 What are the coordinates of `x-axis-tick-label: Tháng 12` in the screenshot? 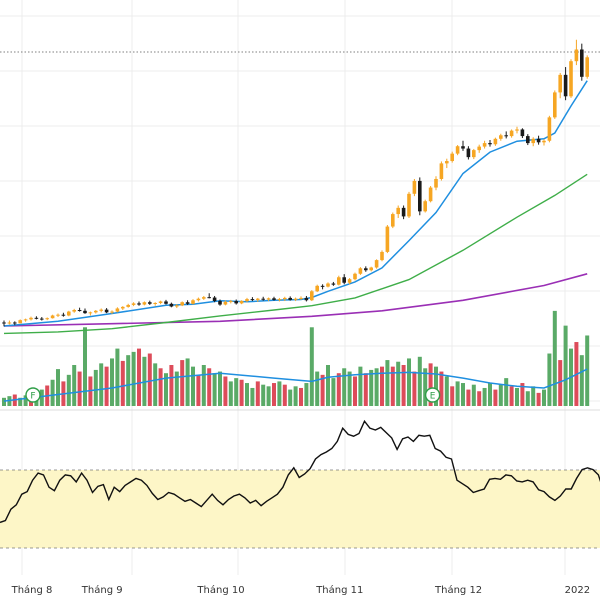 It's located at (458, 590).